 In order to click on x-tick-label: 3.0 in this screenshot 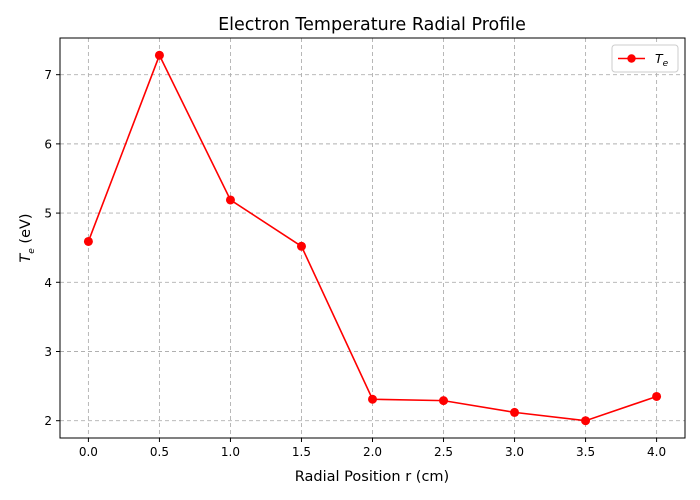, I will do `click(514, 452)`.